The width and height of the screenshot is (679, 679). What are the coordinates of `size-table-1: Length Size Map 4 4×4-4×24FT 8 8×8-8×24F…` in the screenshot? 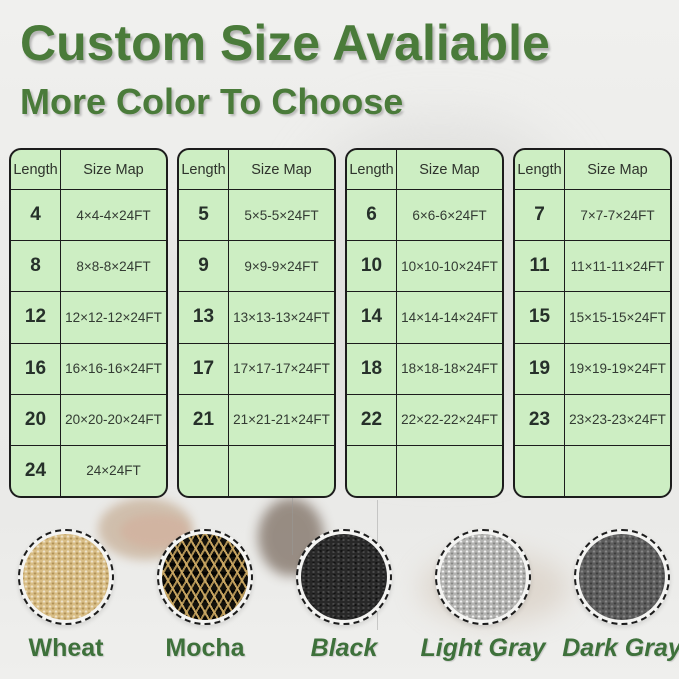 It's located at (88, 323).